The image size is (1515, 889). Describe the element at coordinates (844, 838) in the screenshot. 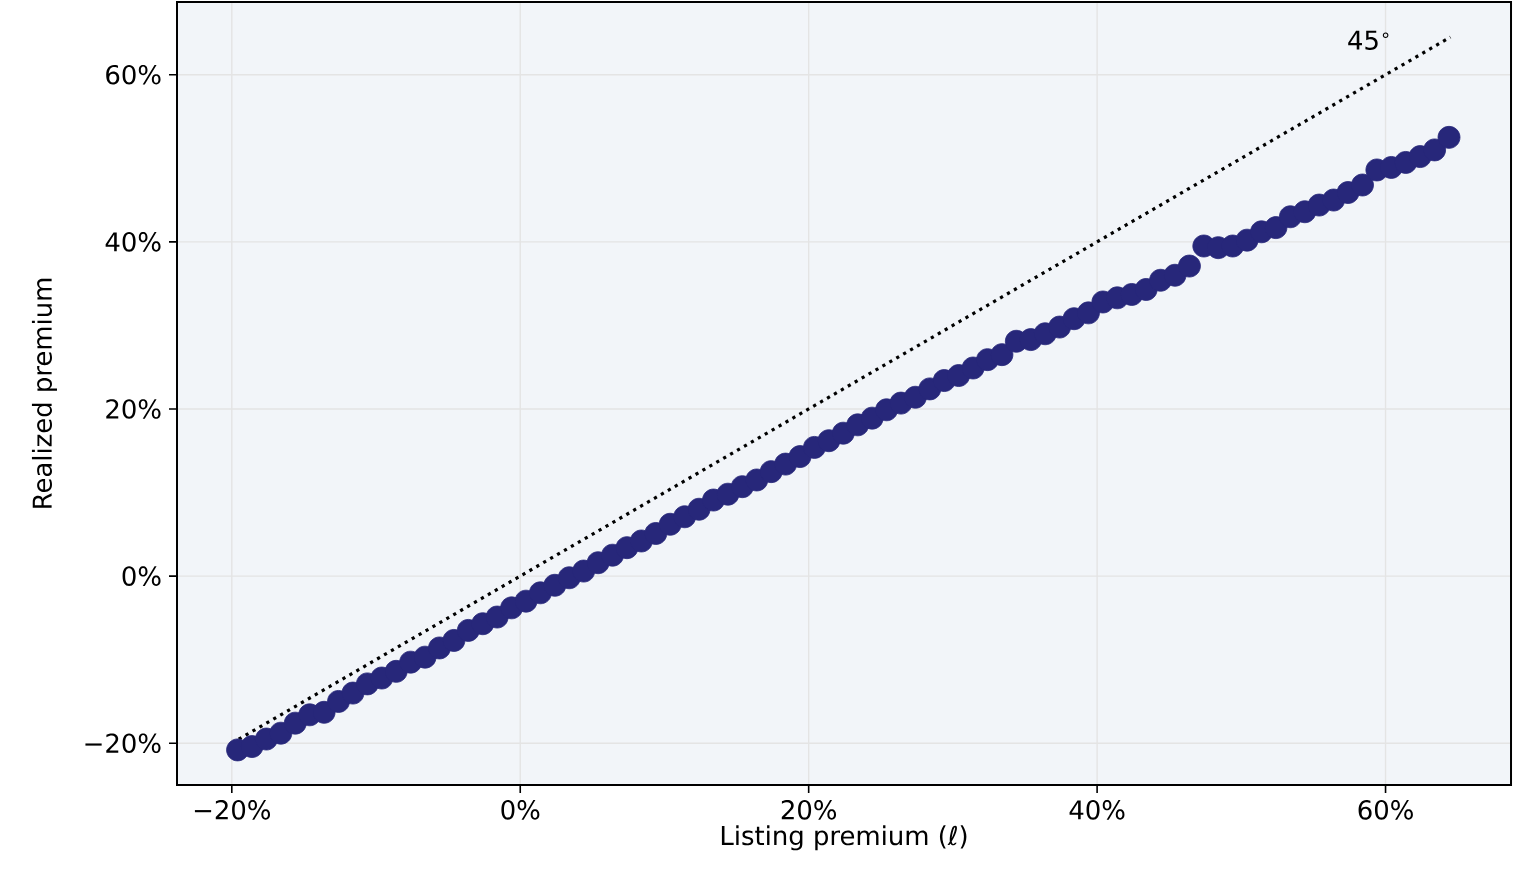

I see `x-axis-title: Listing premium (ℓ)` at that location.